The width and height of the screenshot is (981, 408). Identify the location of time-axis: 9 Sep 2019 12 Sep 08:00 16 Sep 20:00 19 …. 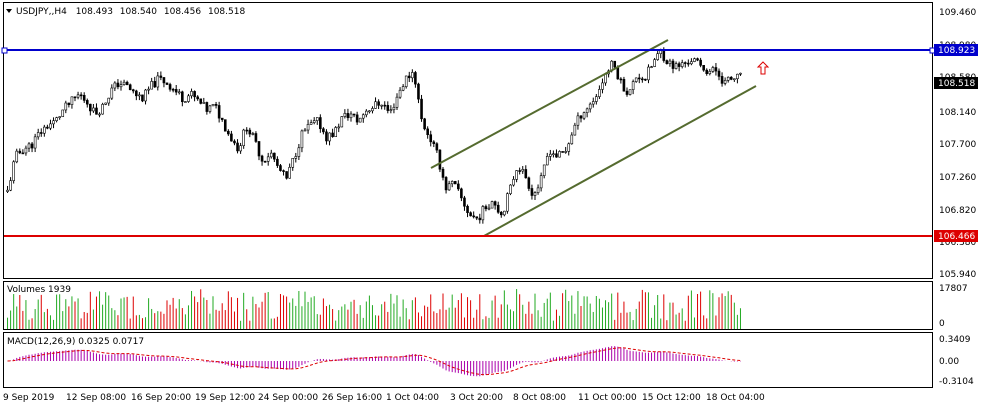
(384, 398).